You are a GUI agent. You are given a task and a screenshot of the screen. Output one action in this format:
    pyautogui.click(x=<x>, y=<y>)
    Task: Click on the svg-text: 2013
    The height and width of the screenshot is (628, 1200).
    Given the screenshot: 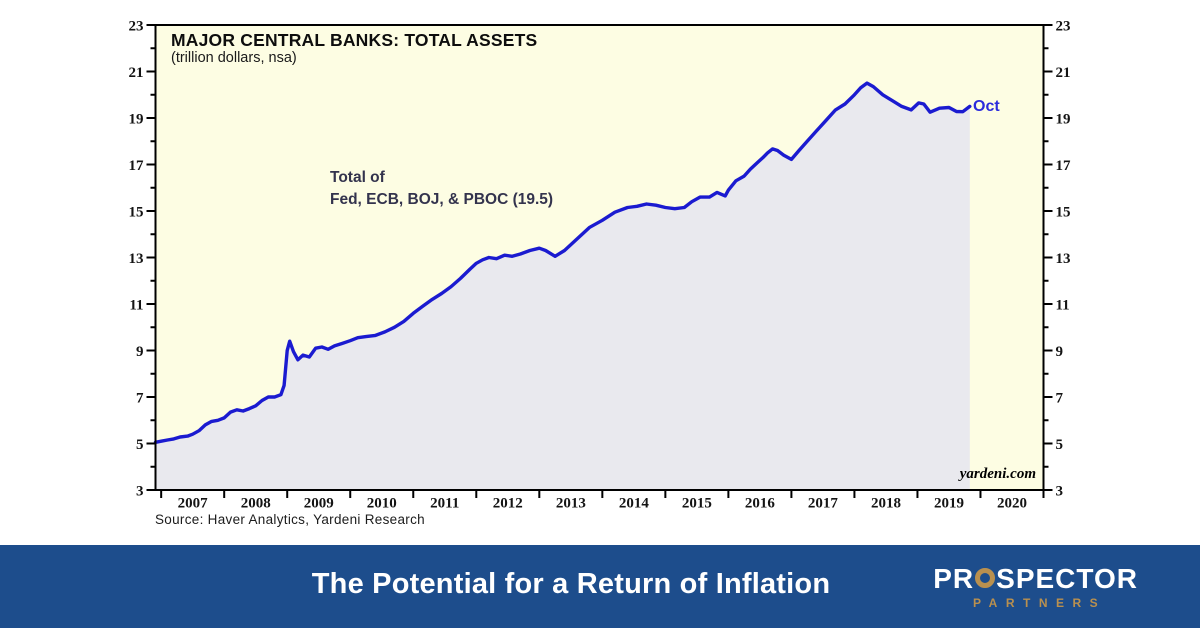 What is the action you would take?
    pyautogui.click(x=571, y=504)
    